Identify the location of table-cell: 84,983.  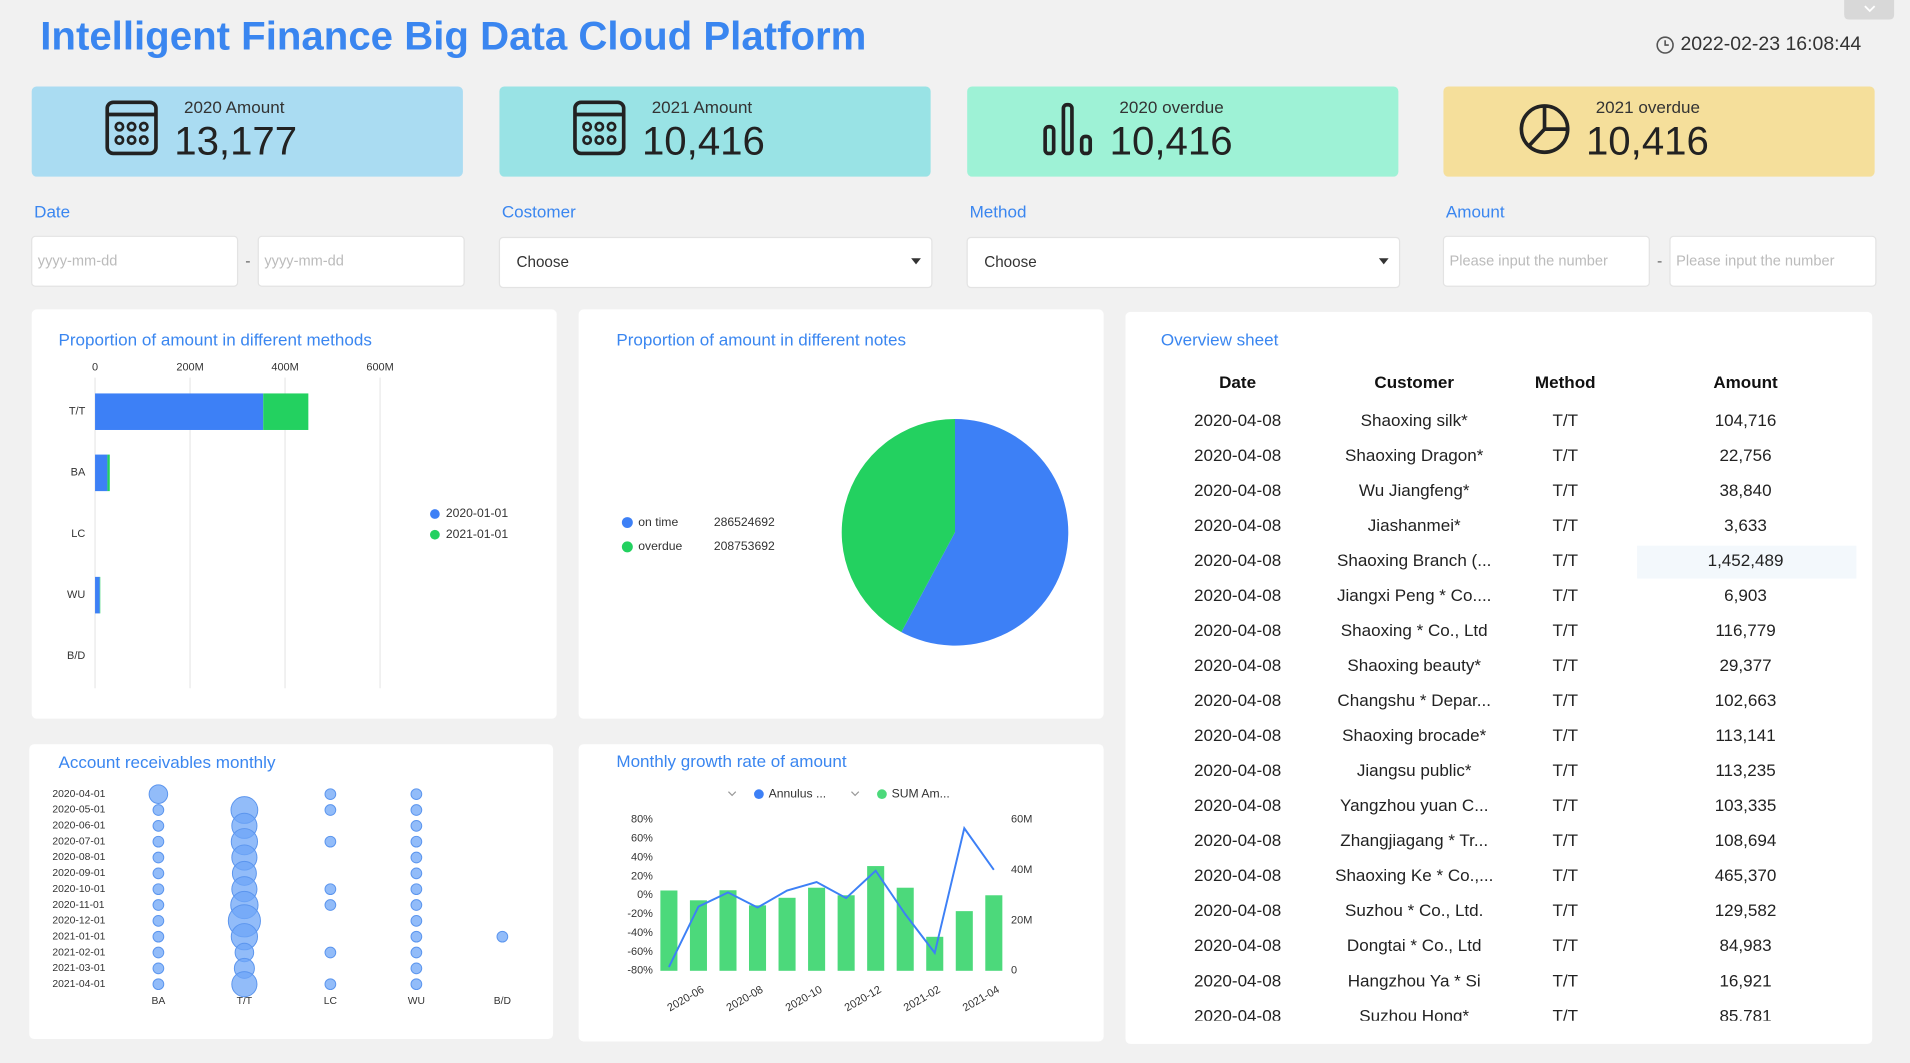
(1745, 945).